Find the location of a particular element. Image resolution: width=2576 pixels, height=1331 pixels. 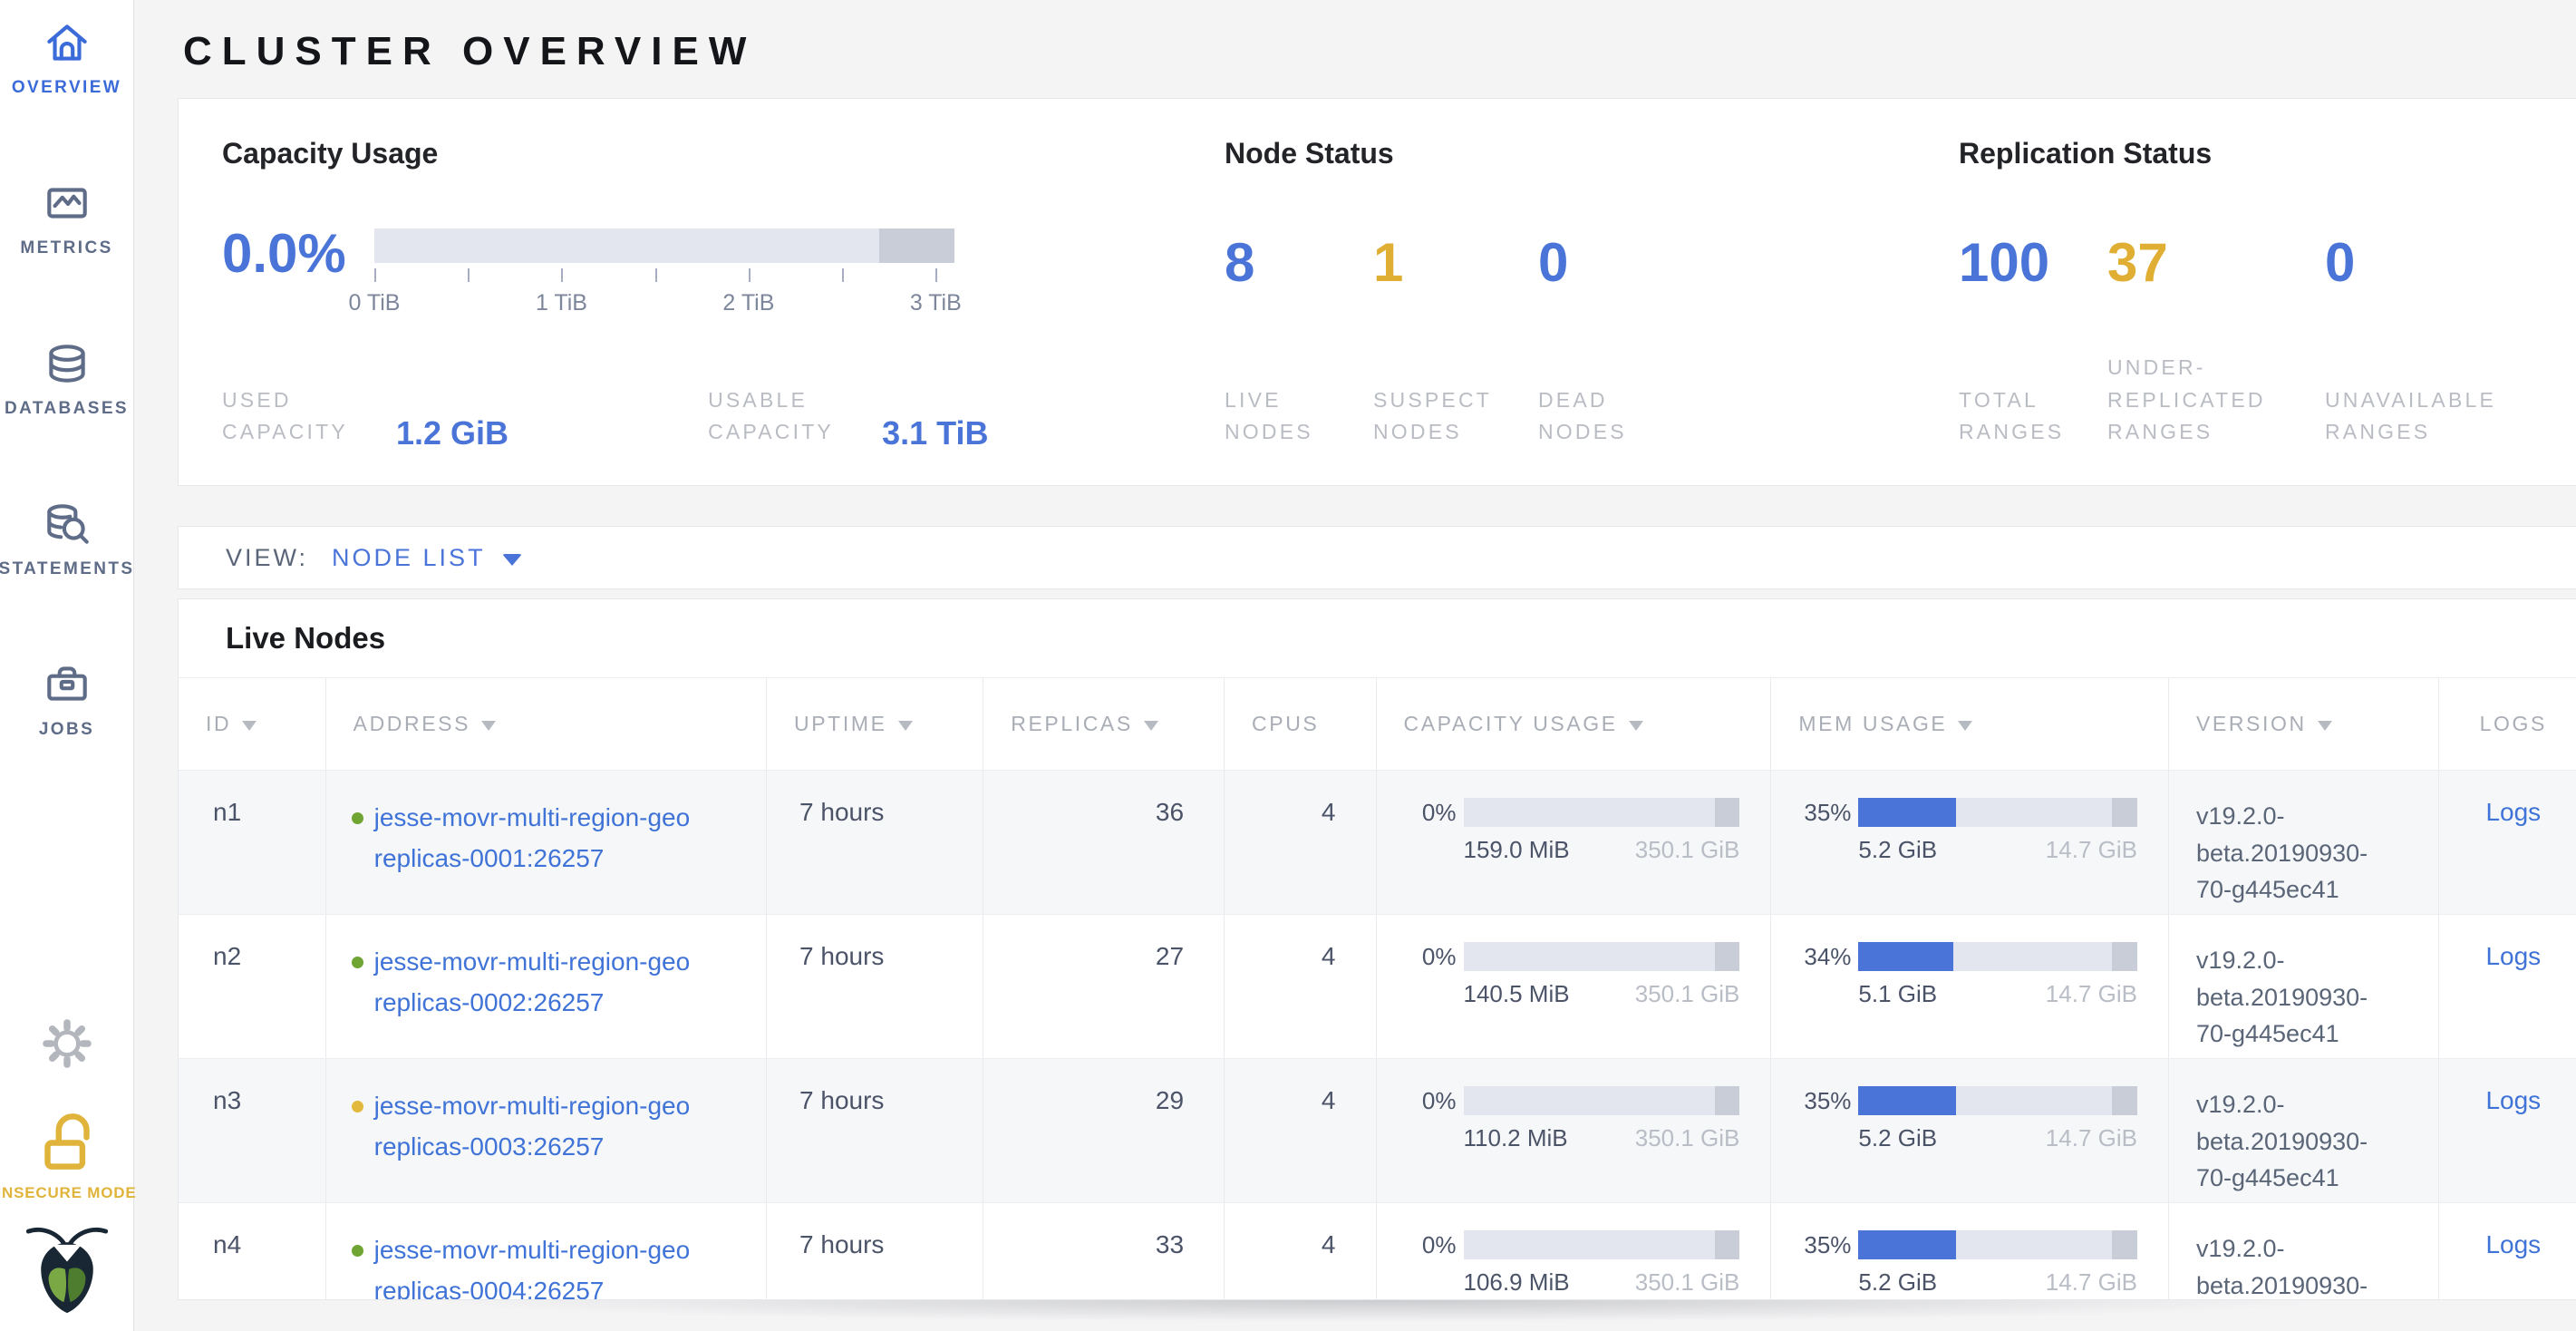

total-ranges-count: 100 is located at coordinates (2004, 262).